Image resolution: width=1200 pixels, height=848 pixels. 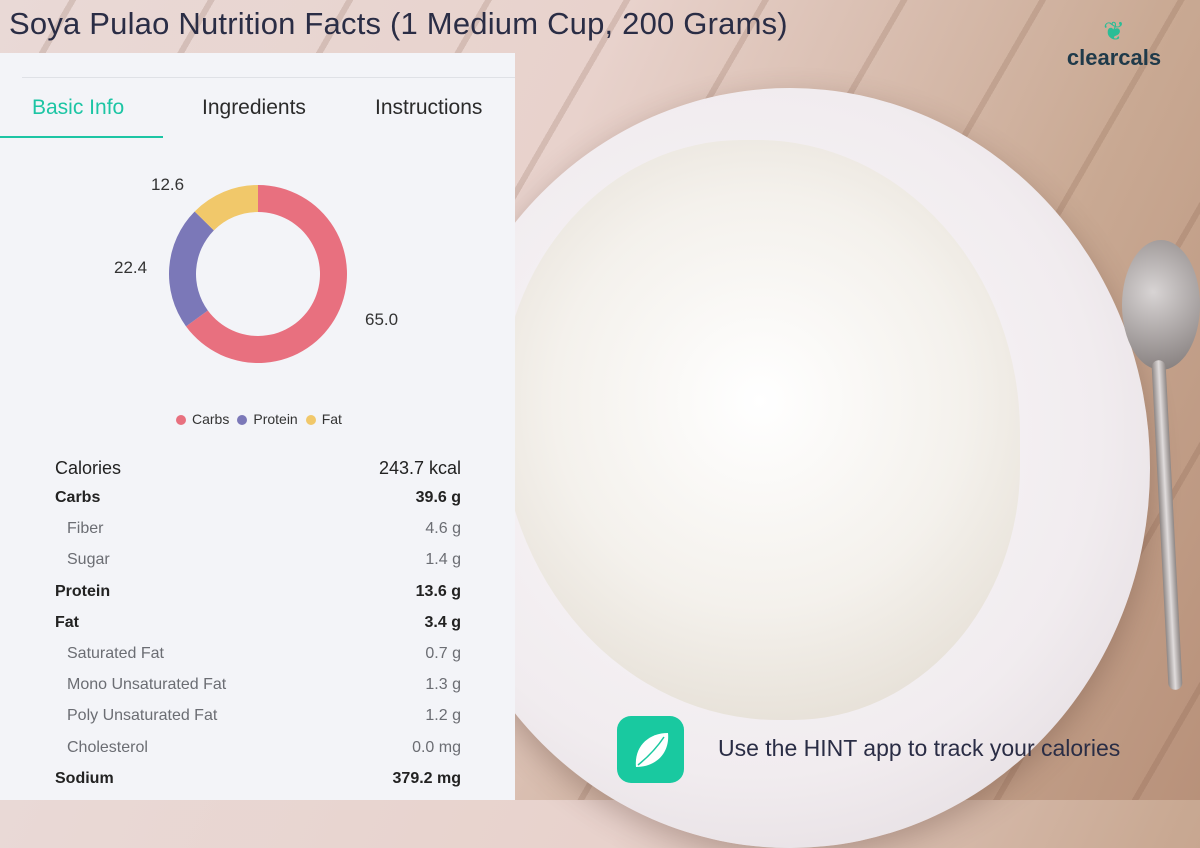 What do you see at coordinates (438, 497) in the screenshot?
I see `nutrient-value: 39.6 g` at bounding box center [438, 497].